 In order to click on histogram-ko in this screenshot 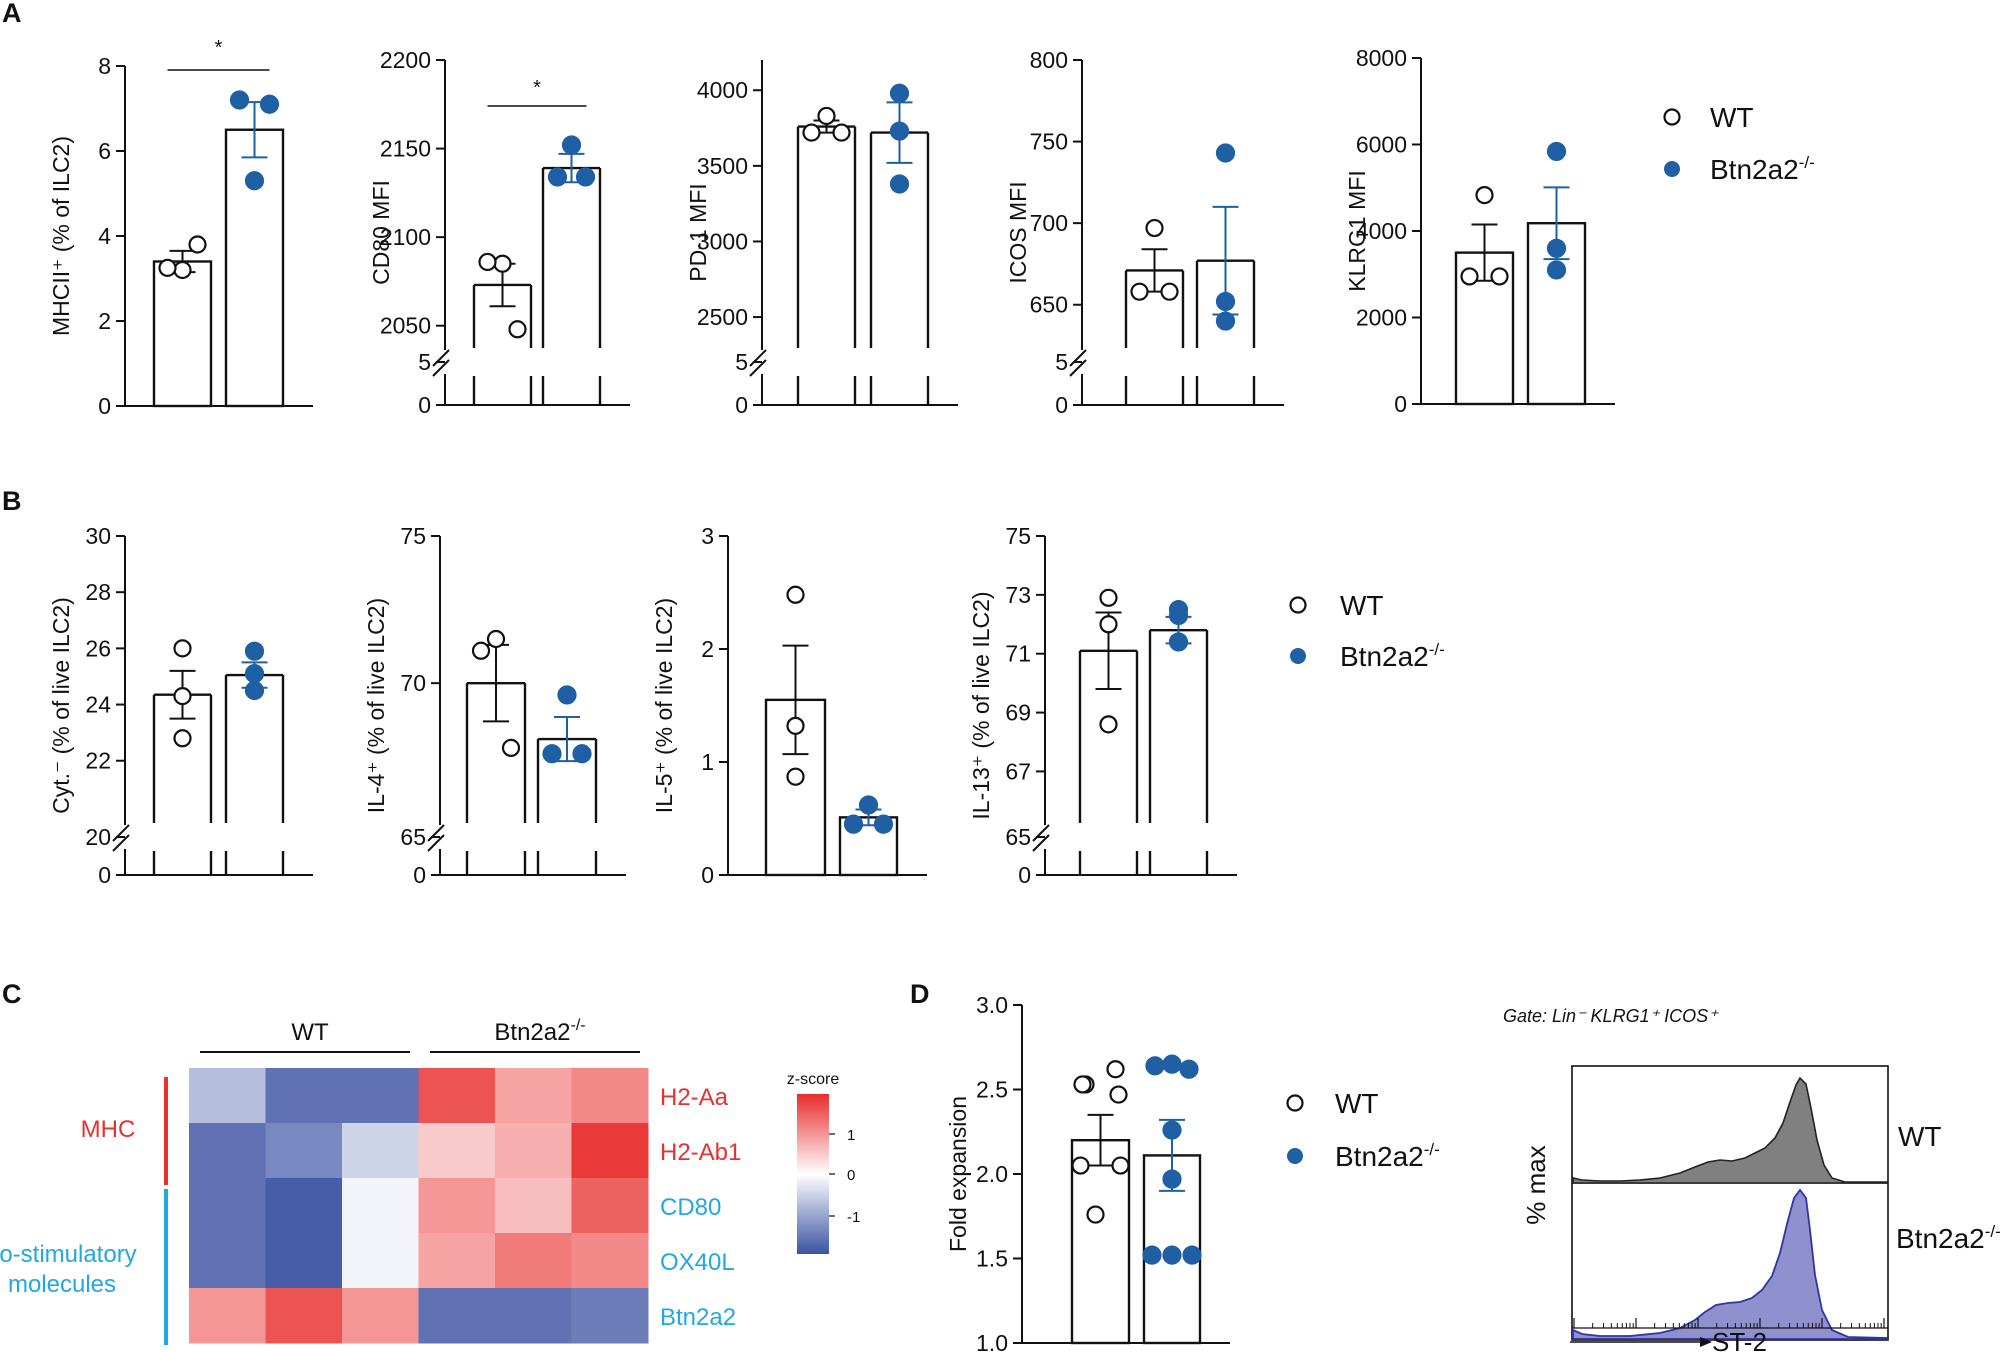, I will do `click(1730, 1264)`.